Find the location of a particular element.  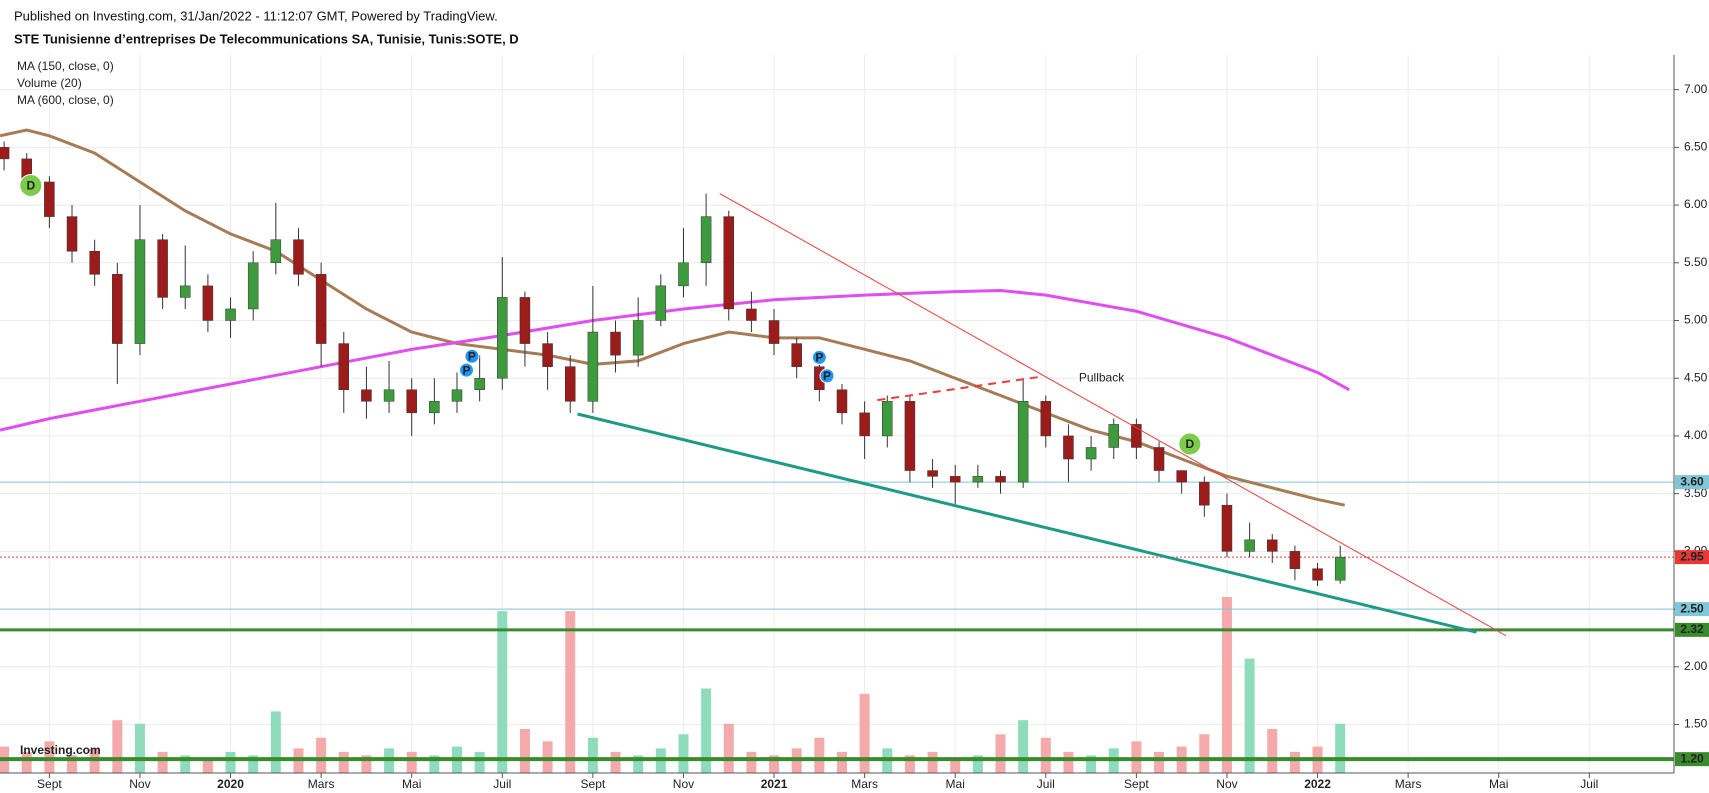

y-tick-label: 5.50 is located at coordinates (1696, 262).